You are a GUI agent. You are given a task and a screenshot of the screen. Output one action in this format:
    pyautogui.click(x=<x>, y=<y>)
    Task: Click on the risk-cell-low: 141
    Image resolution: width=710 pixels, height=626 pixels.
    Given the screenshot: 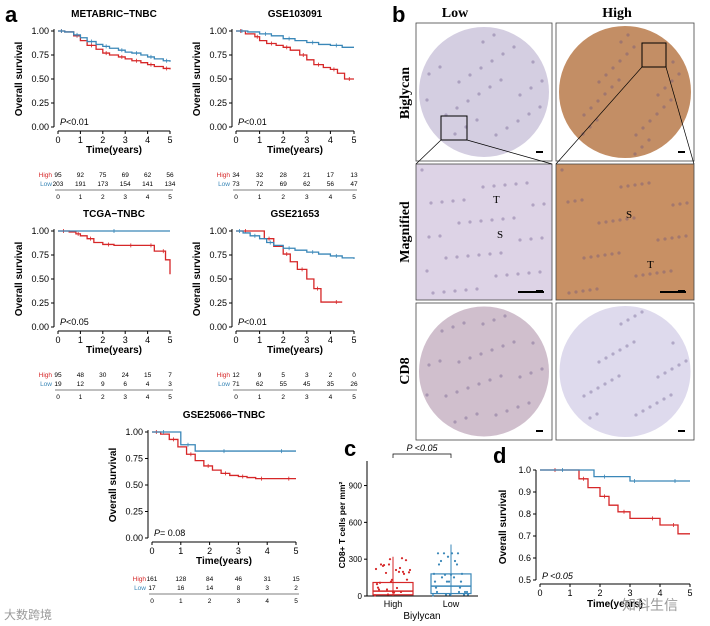 What is the action you would take?
    pyautogui.click(x=147, y=184)
    